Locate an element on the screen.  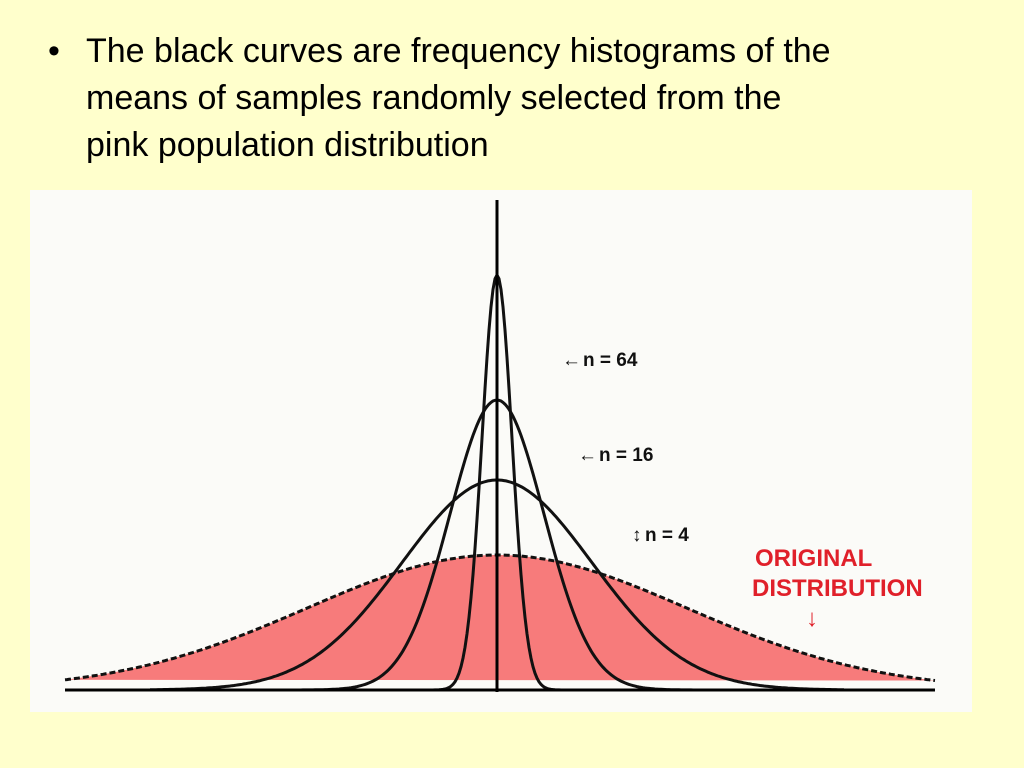
label-original: DISTRIBUTION is located at coordinates (837, 588).